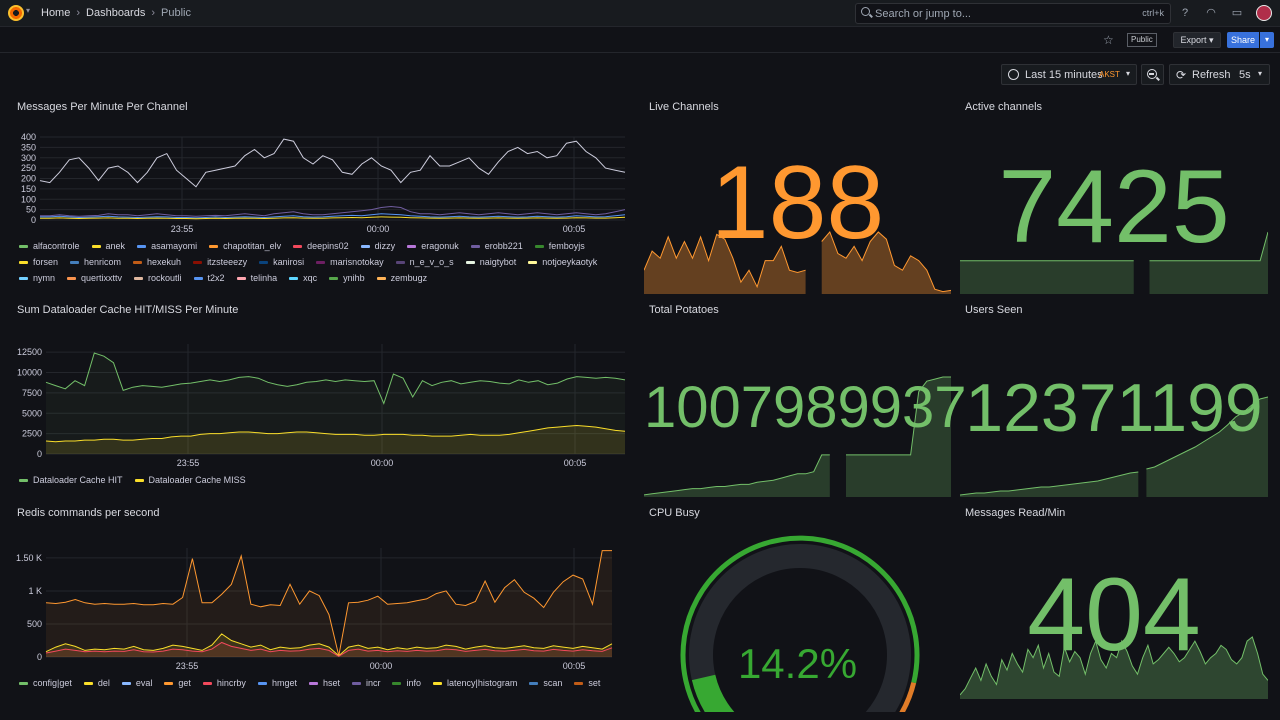 This screenshot has height=720, width=1280. I want to click on legend-item: incr, so click(365, 683).